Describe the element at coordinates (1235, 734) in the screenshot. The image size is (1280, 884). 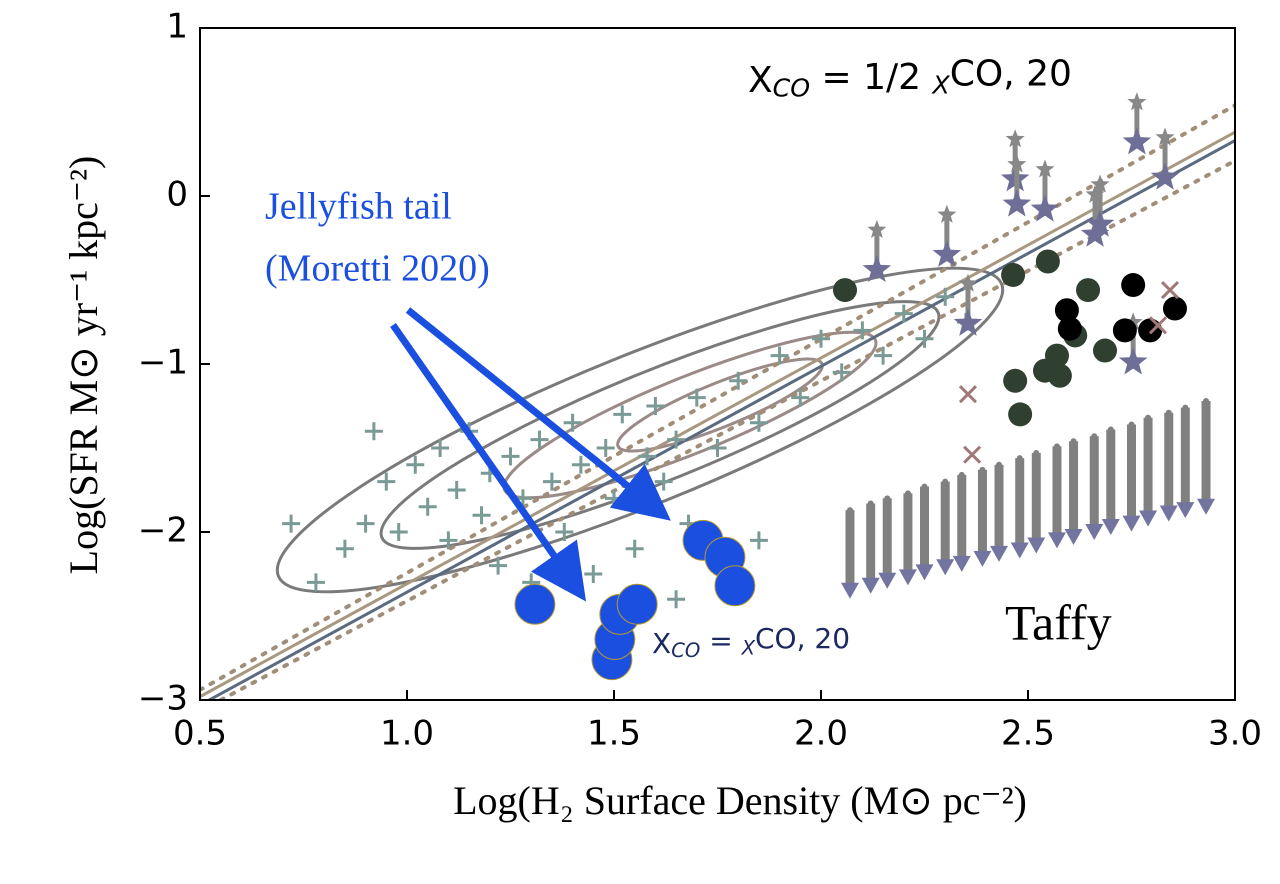
I see `x-tick-label: 3.0` at that location.